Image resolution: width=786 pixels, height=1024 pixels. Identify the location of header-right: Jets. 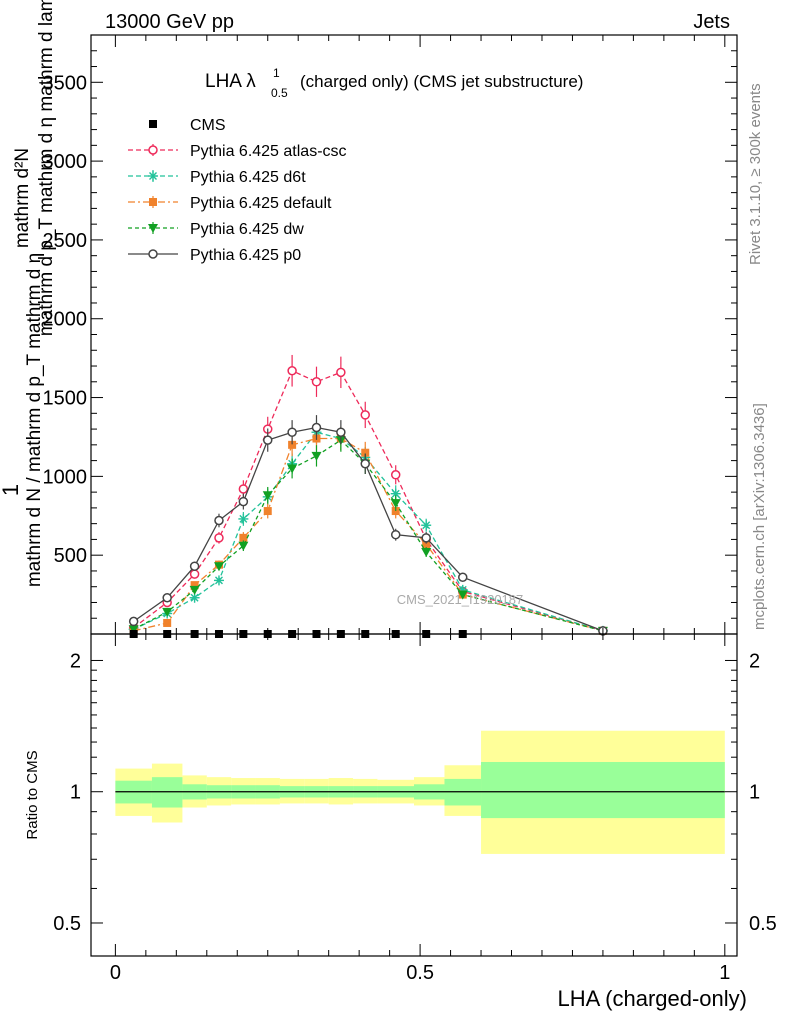
(711, 22).